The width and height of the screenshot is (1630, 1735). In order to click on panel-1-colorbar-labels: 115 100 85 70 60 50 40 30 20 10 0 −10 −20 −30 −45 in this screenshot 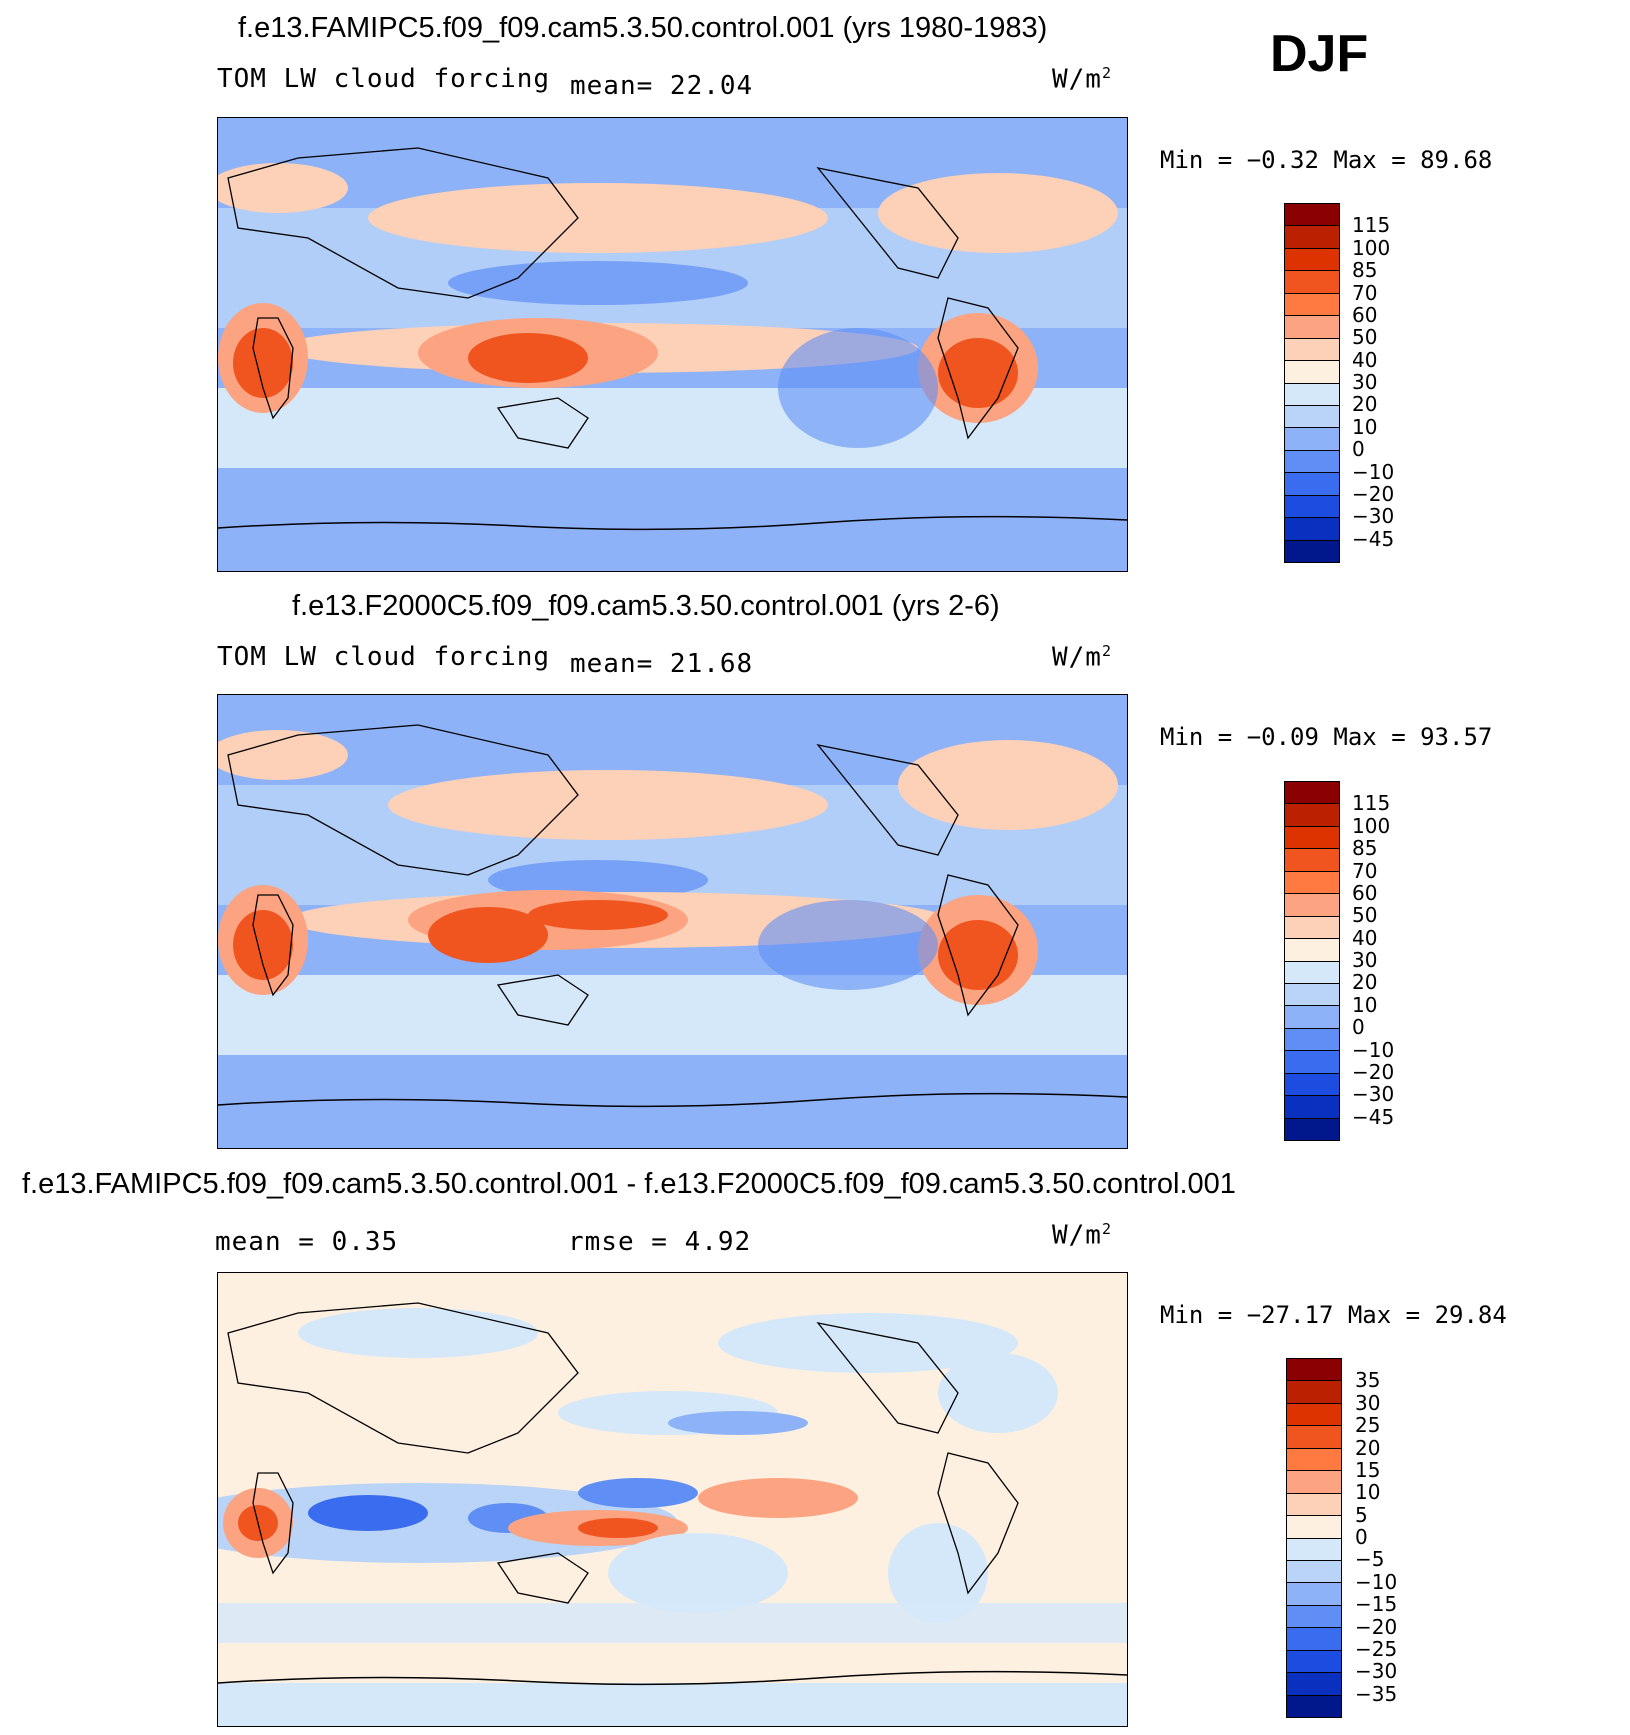, I will do `click(1392, 382)`.